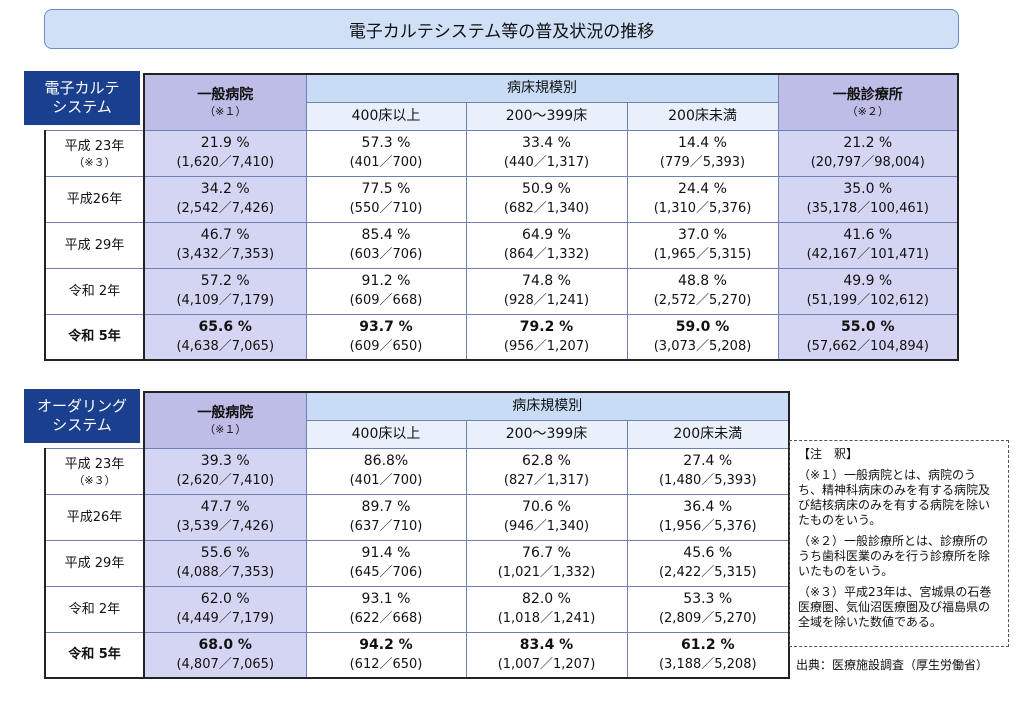 This screenshot has width=1024, height=702. What do you see at coordinates (546, 346) in the screenshot?
I see `count-fraction: (956／1,207)` at bounding box center [546, 346].